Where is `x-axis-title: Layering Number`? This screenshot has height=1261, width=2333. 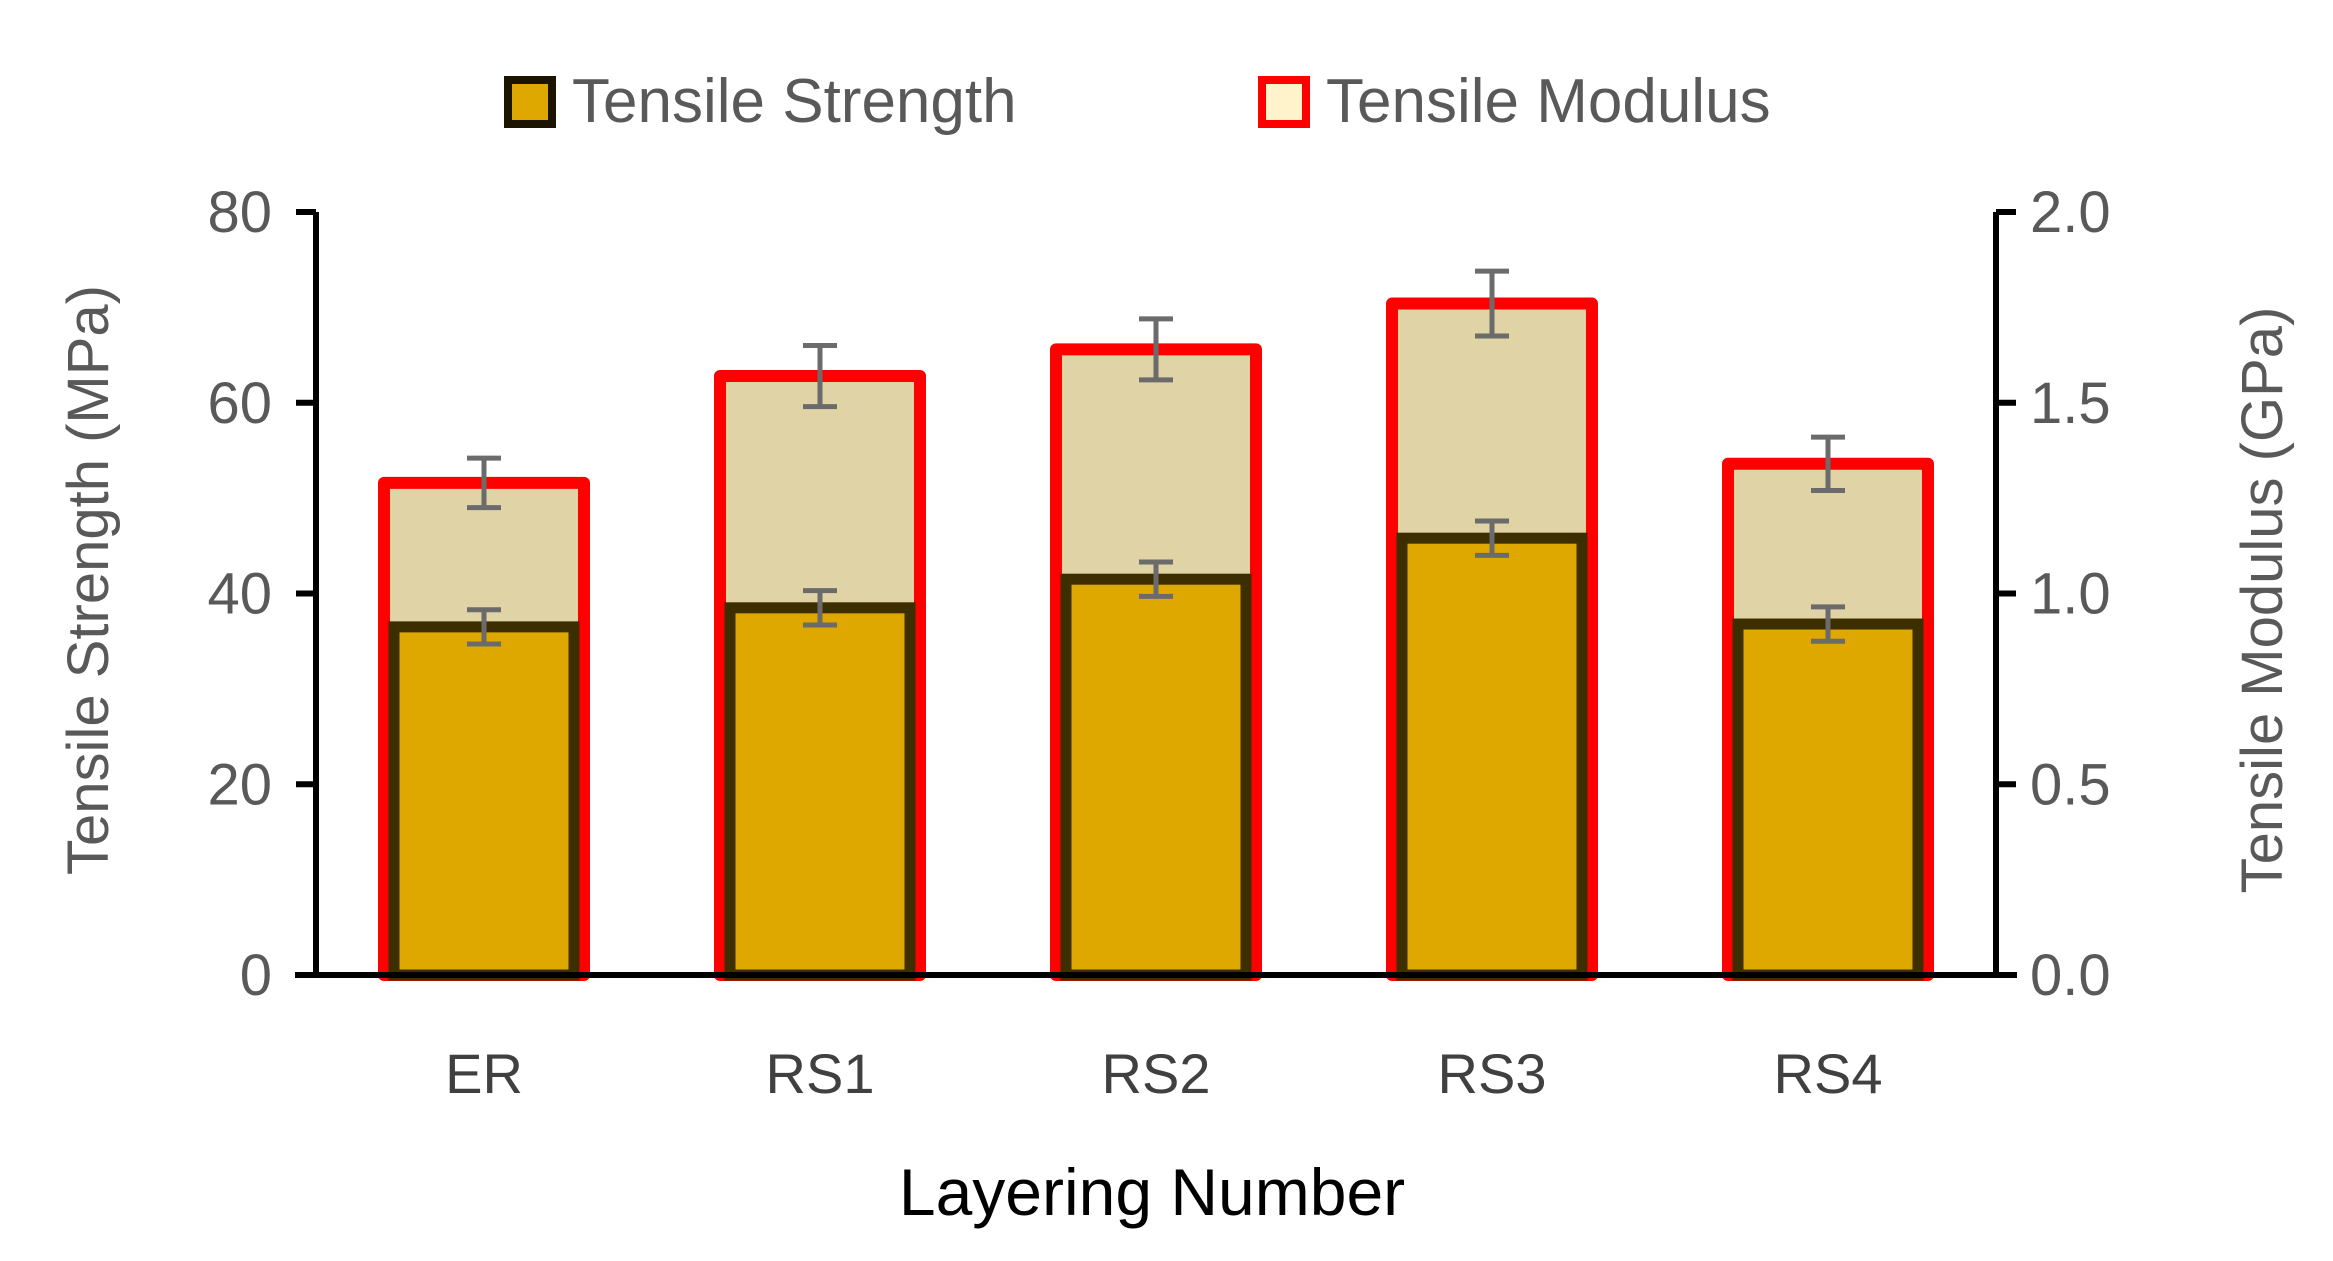 x-axis-title: Layering Number is located at coordinates (1152, 1192).